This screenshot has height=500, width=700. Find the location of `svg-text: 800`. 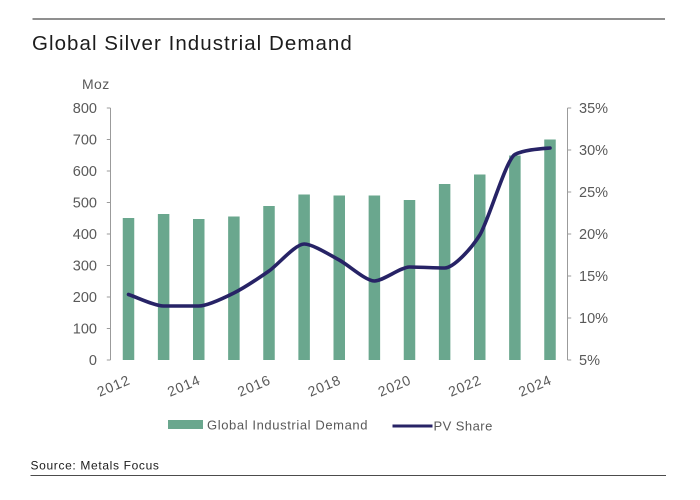

svg-text: 800 is located at coordinates (85, 109).